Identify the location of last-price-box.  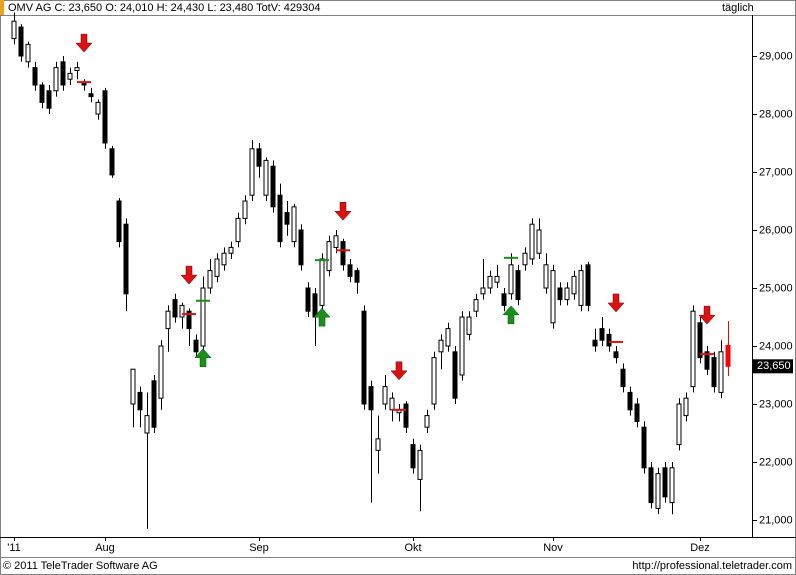
(773, 366).